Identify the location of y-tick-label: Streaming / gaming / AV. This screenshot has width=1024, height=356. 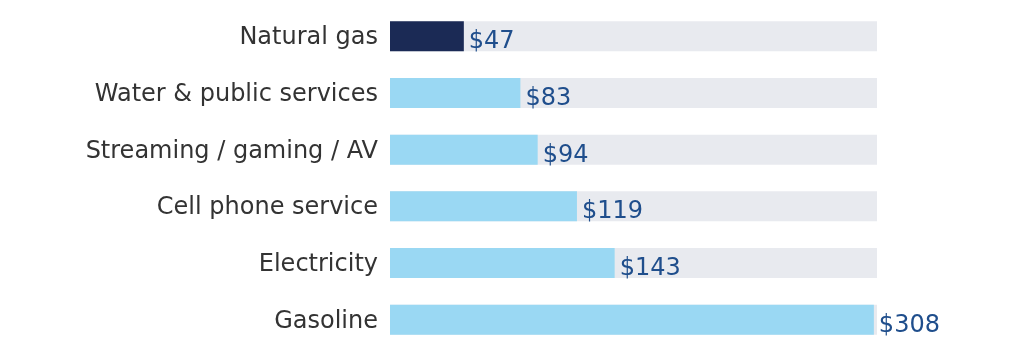
(232, 149).